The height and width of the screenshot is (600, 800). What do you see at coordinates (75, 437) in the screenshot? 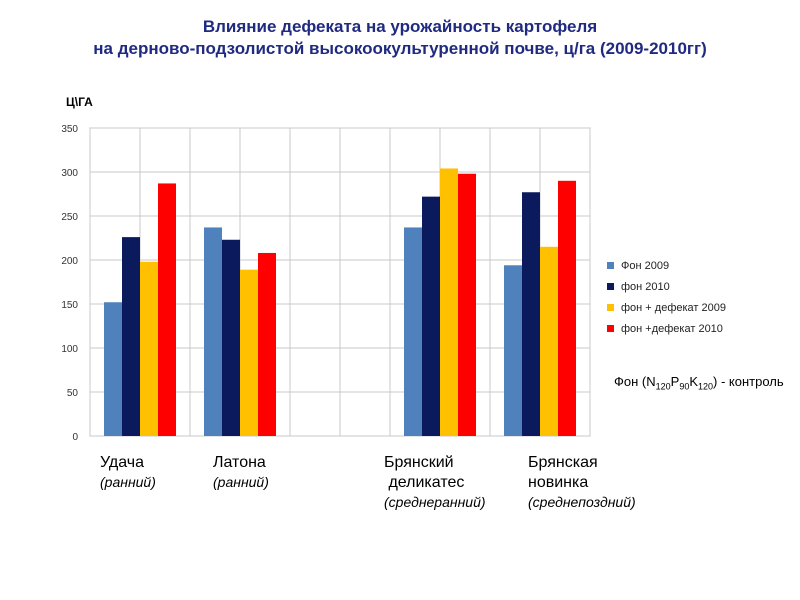
I see `y-tick-label: 0` at bounding box center [75, 437].